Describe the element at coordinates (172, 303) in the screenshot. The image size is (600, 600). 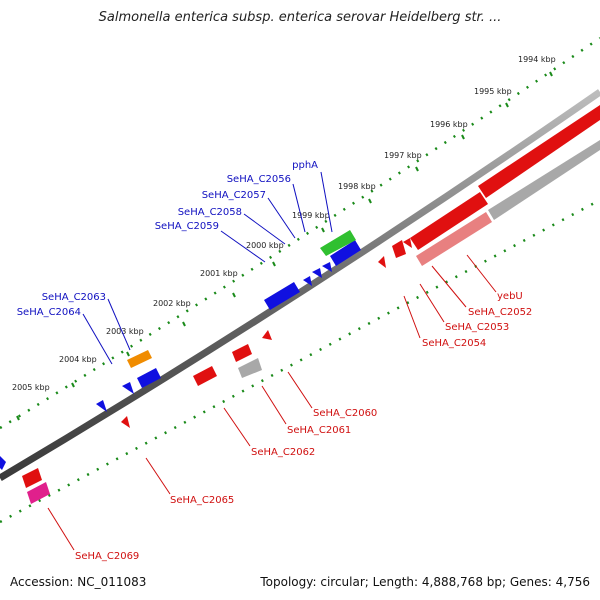
I see `scale-label-2002: 2002 kbp` at that location.